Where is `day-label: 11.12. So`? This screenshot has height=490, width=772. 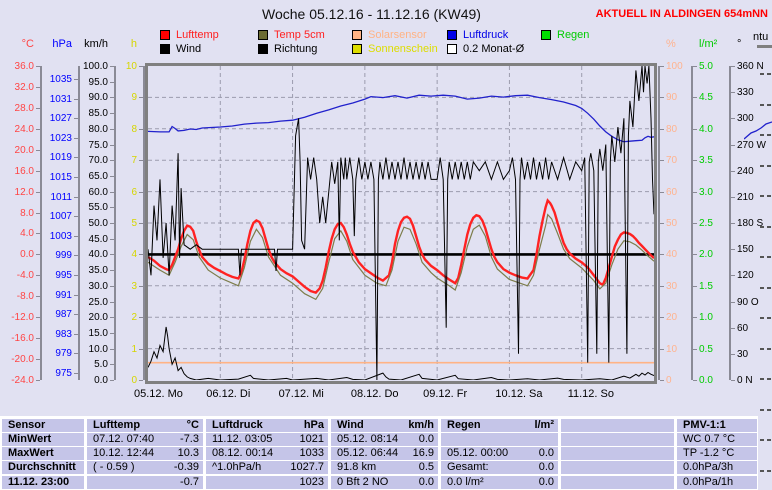
day-label: 11.12. So is located at coordinates (590, 394).